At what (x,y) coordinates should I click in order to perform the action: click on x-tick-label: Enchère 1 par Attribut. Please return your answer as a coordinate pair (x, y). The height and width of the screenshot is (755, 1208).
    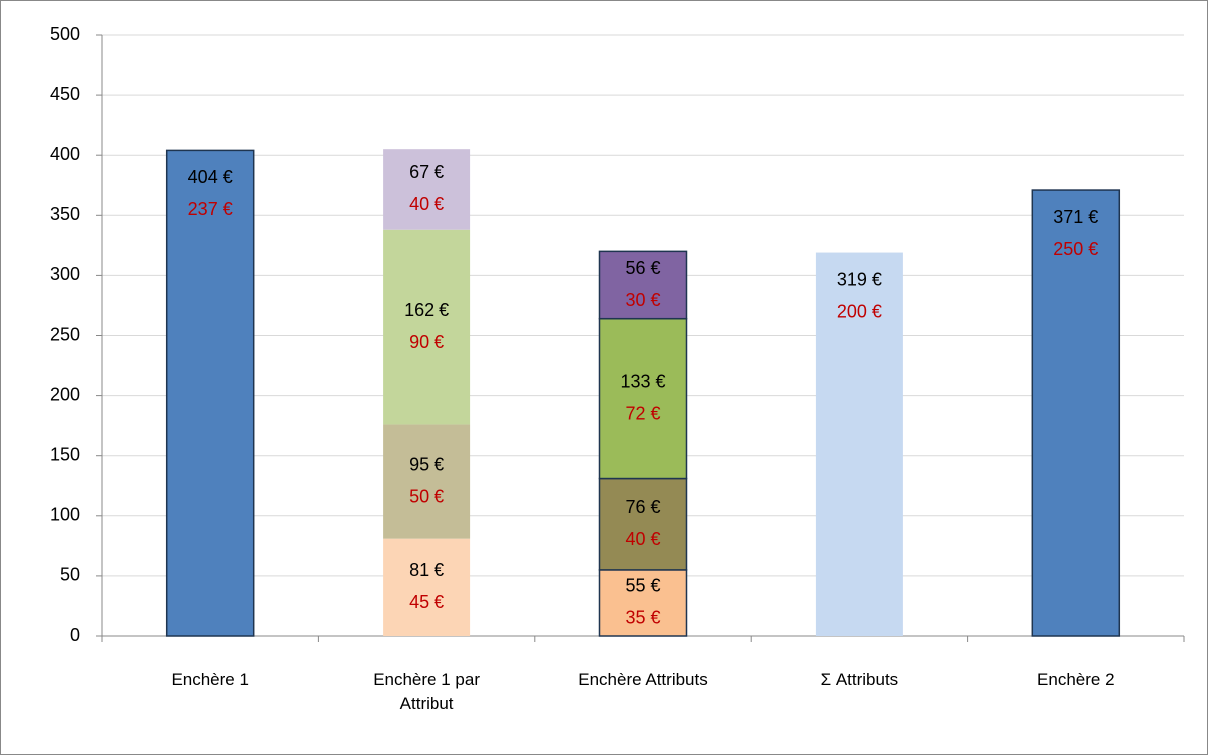
    Looking at the image, I should click on (426, 691).